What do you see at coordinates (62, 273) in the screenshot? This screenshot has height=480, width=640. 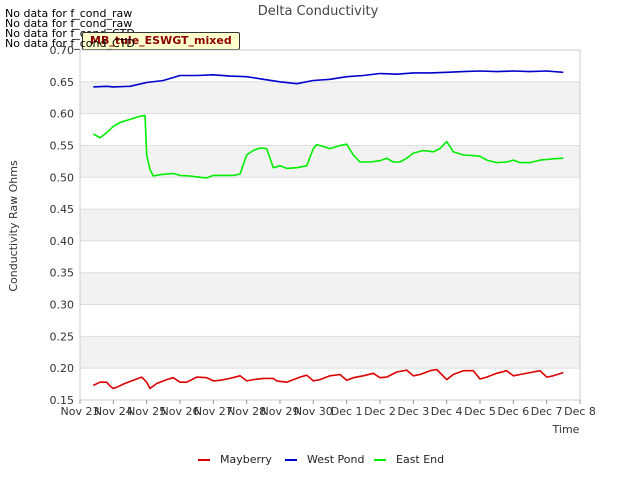 I see `y-tick-label: 0.35` at bounding box center [62, 273].